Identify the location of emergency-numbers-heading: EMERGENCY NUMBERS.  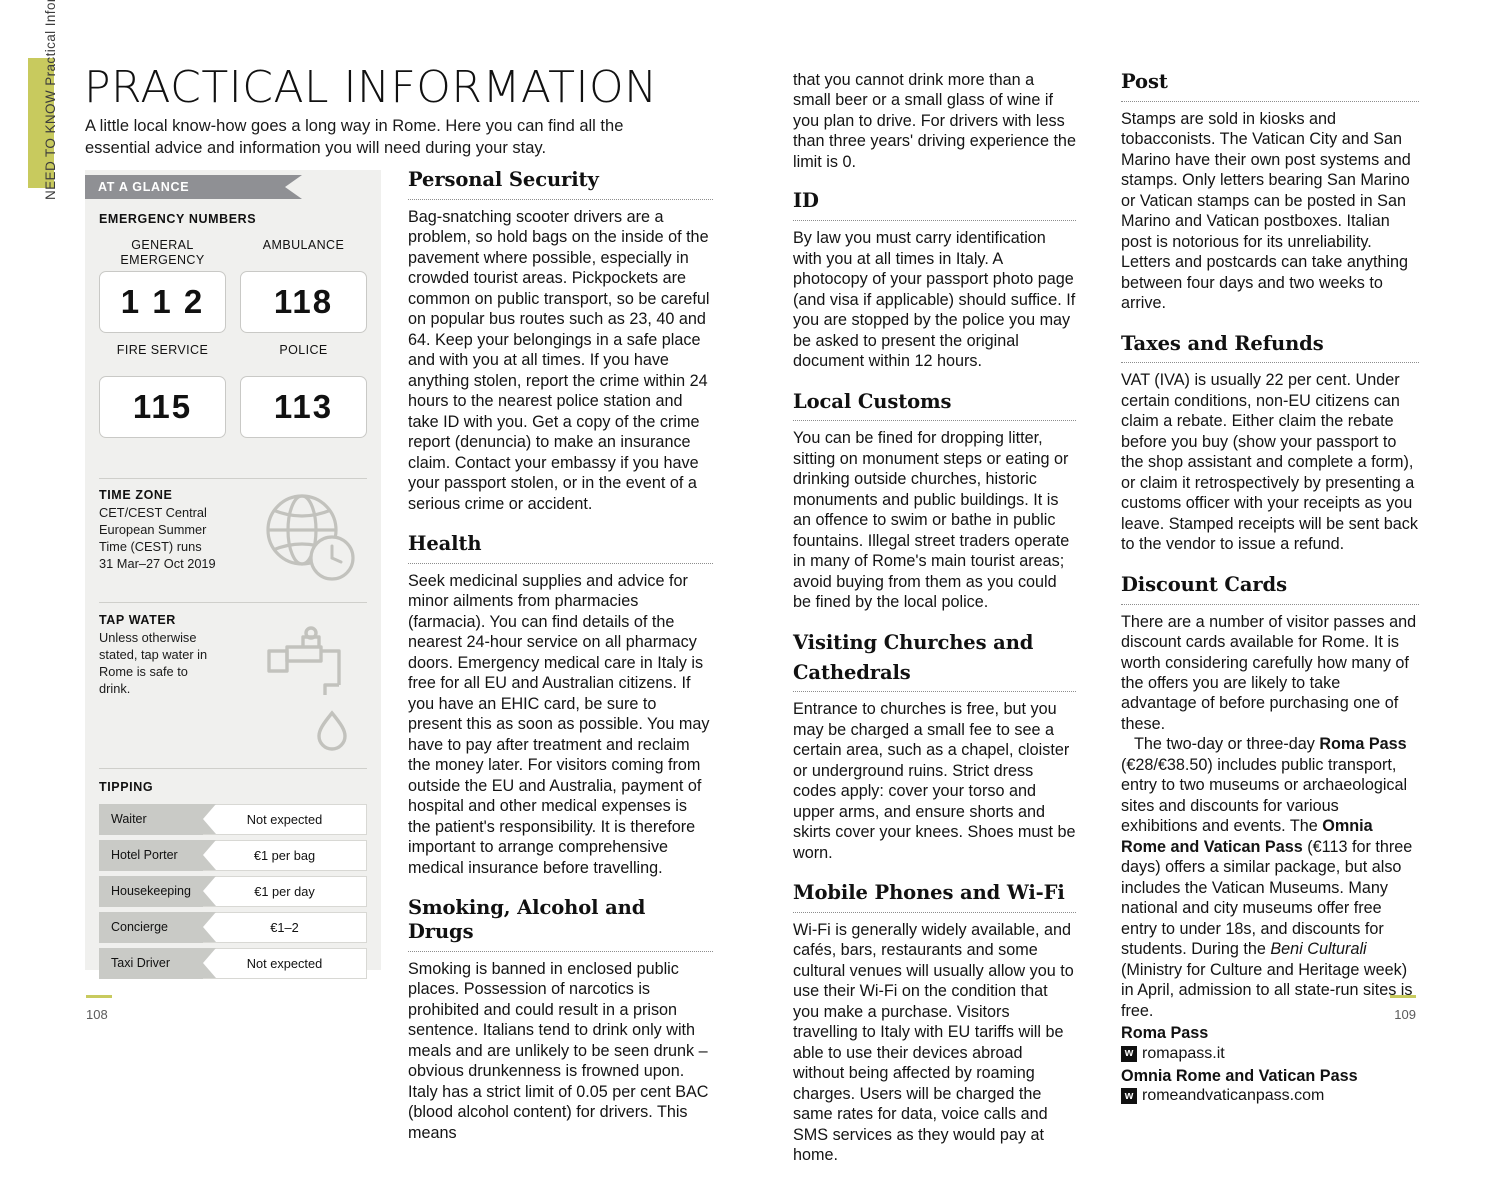
(178, 219).